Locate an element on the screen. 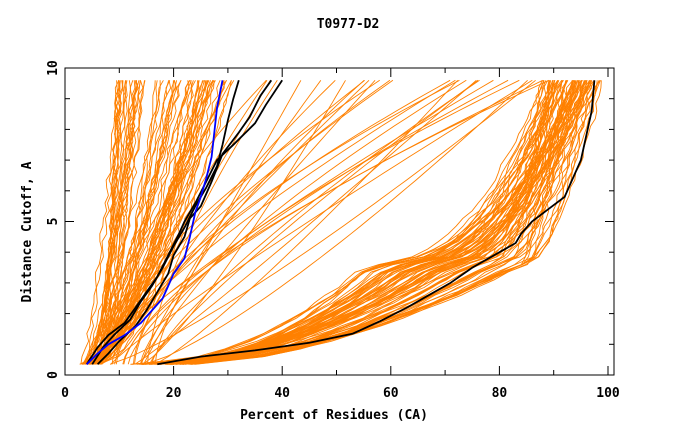  x-tick-label: 80 is located at coordinates (500, 393).